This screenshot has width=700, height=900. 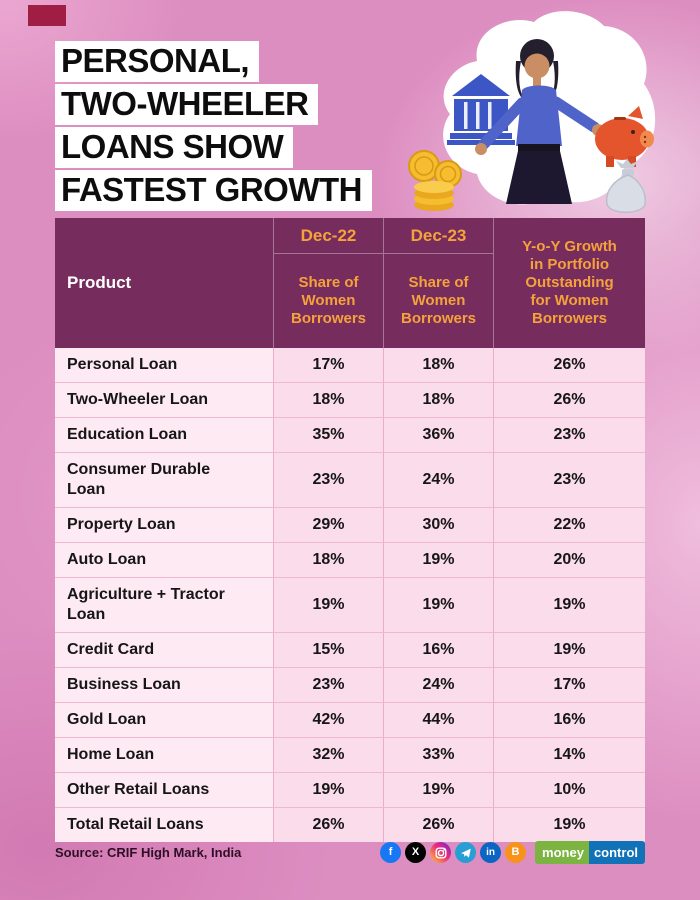 What do you see at coordinates (516, 852) in the screenshot?
I see `bitcoin-icon: B` at bounding box center [516, 852].